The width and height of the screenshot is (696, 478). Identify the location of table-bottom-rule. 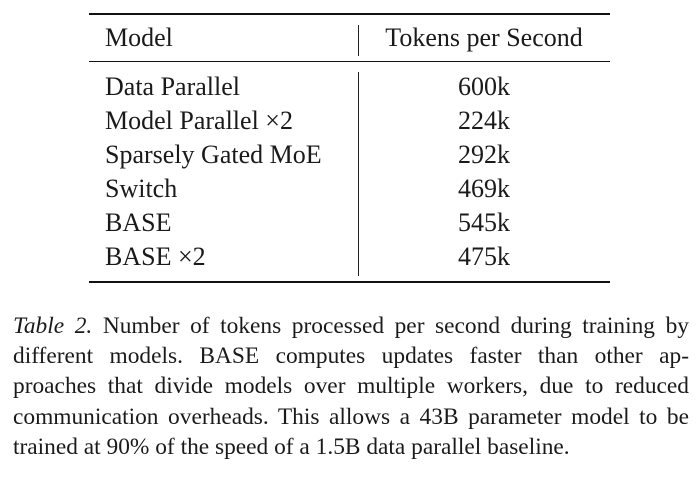
(349, 282).